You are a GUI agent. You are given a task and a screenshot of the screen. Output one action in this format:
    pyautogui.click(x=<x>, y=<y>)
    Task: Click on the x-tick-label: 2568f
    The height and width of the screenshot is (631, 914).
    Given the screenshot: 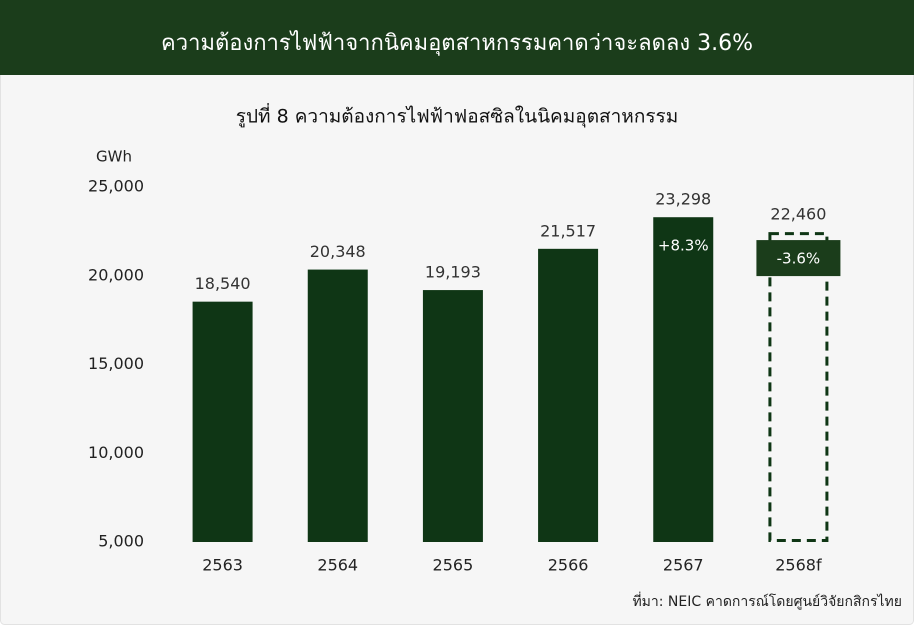 What is the action you would take?
    pyautogui.click(x=798, y=565)
    